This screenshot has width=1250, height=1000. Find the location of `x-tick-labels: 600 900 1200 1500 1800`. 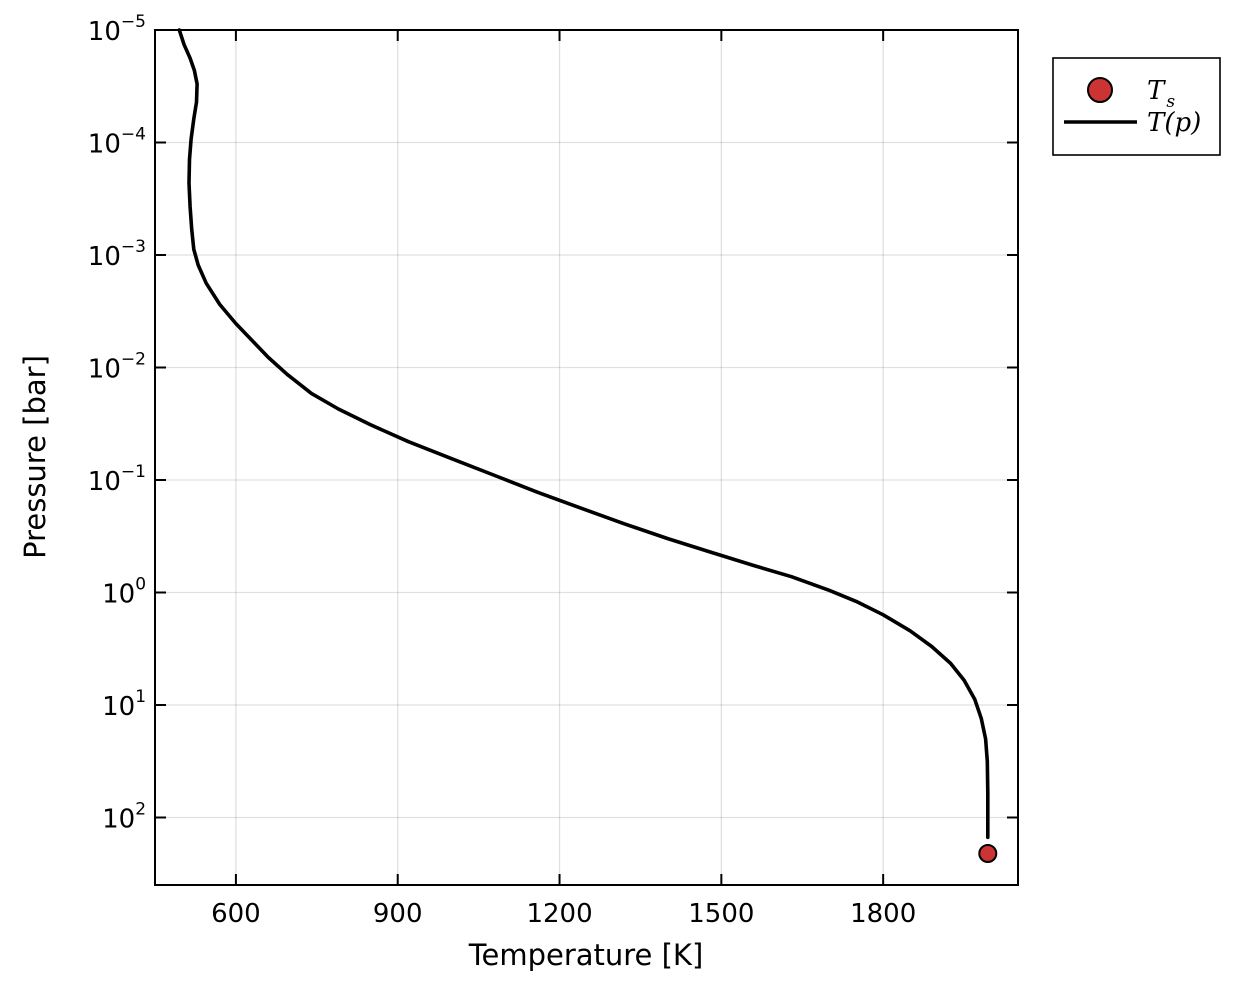

x-tick-labels: 600 900 1200 1500 1800 is located at coordinates (563, 914).